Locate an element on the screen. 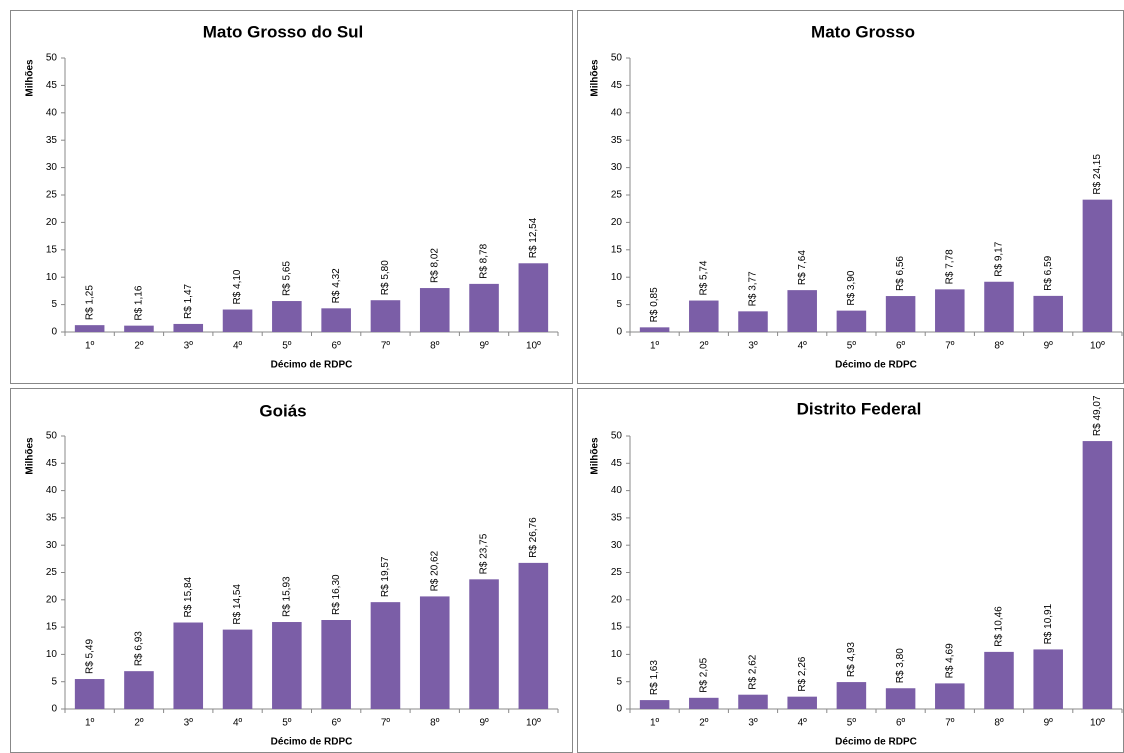 The image size is (1124, 753). value-label: R$ 15,84 is located at coordinates (188, 596).